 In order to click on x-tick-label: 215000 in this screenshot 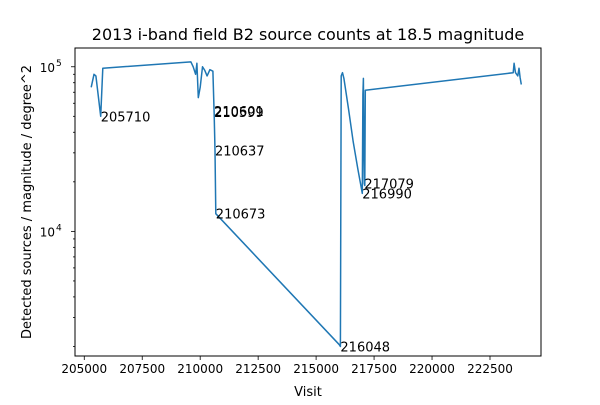, I will do `click(316, 369)`.